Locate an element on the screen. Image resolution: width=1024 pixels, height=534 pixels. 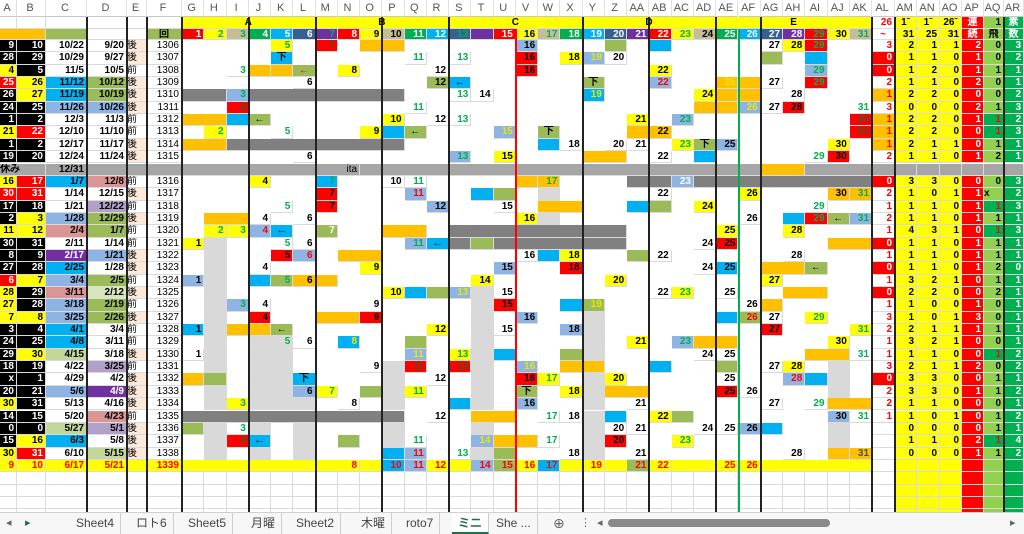
grid-cell: 30 is located at coordinates (838, 145).